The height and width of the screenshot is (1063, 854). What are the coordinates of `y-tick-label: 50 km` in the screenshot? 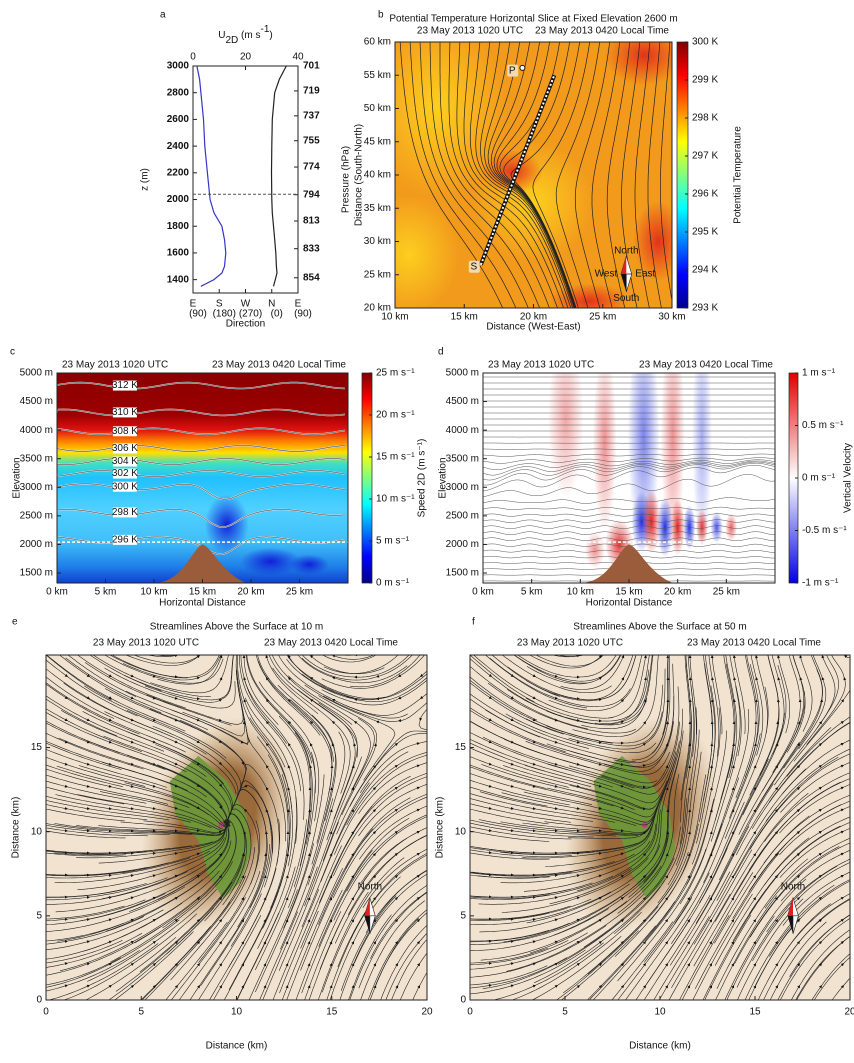 It's located at (377, 108).